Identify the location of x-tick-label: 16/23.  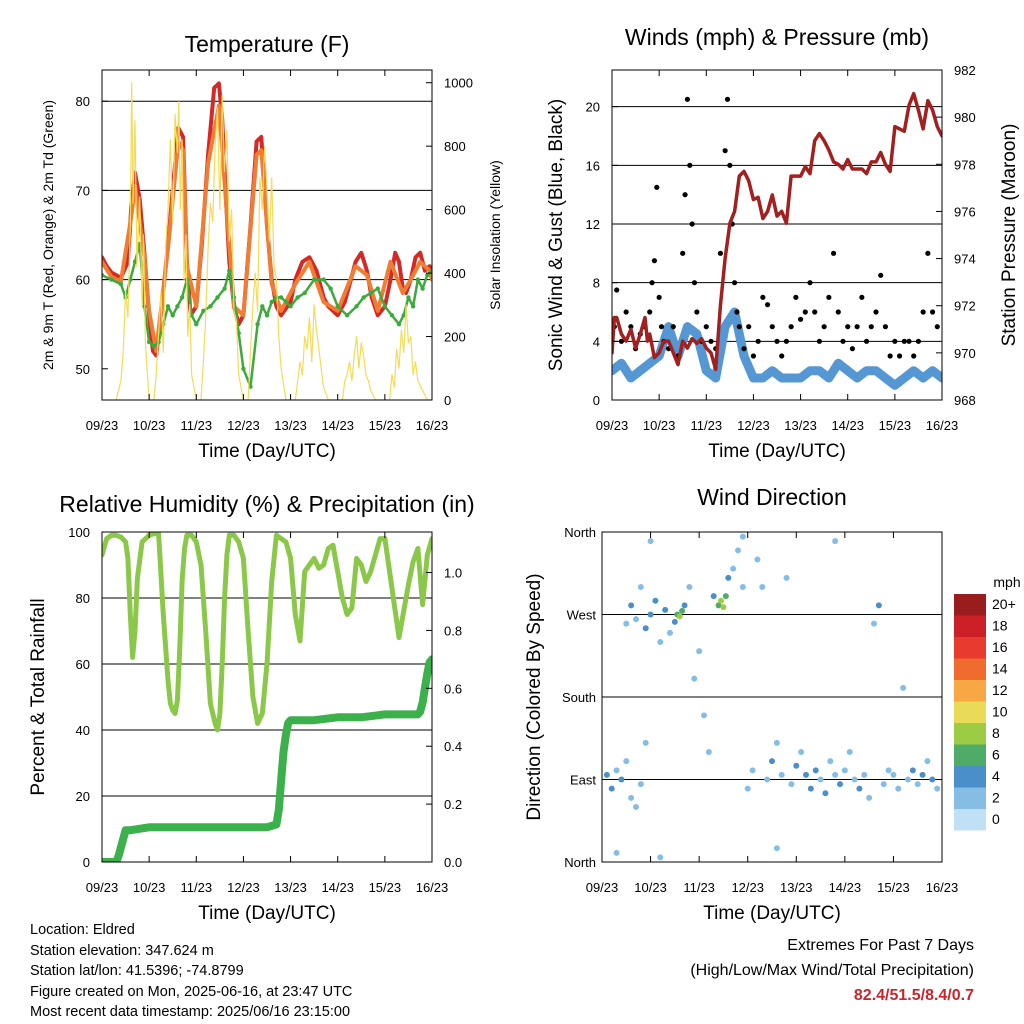
(942, 425).